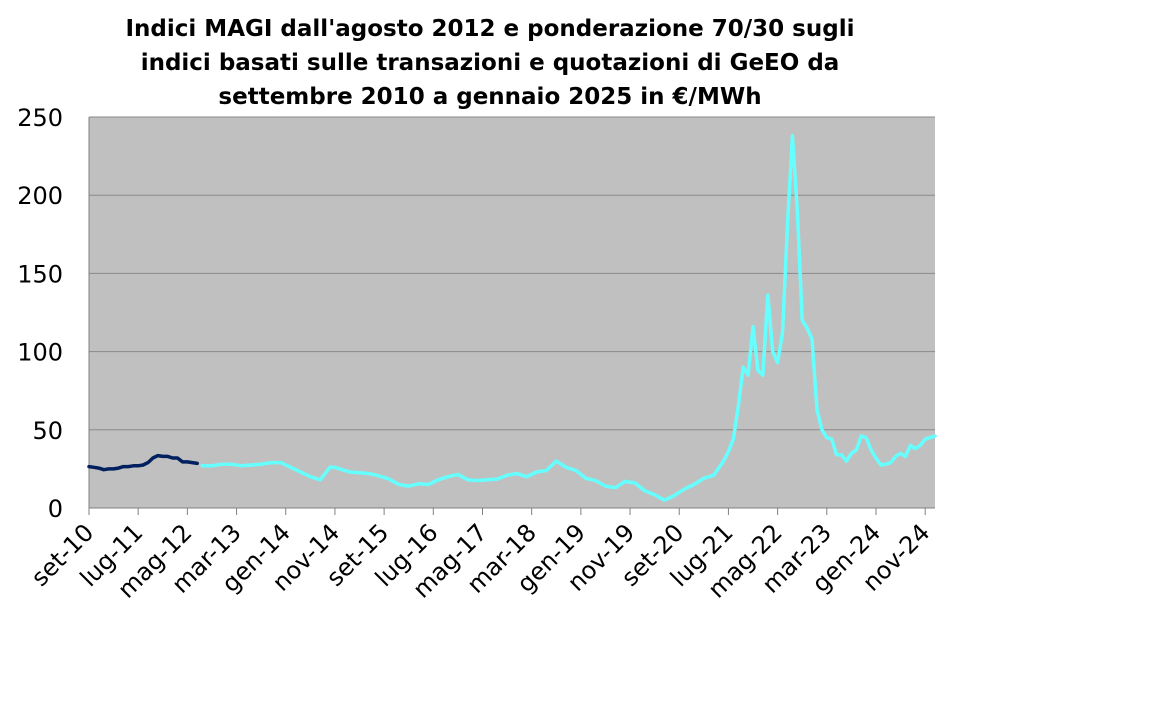 The width and height of the screenshot is (1152, 720). What do you see at coordinates (40, 196) in the screenshot?
I see `y-tick-label: 200` at bounding box center [40, 196].